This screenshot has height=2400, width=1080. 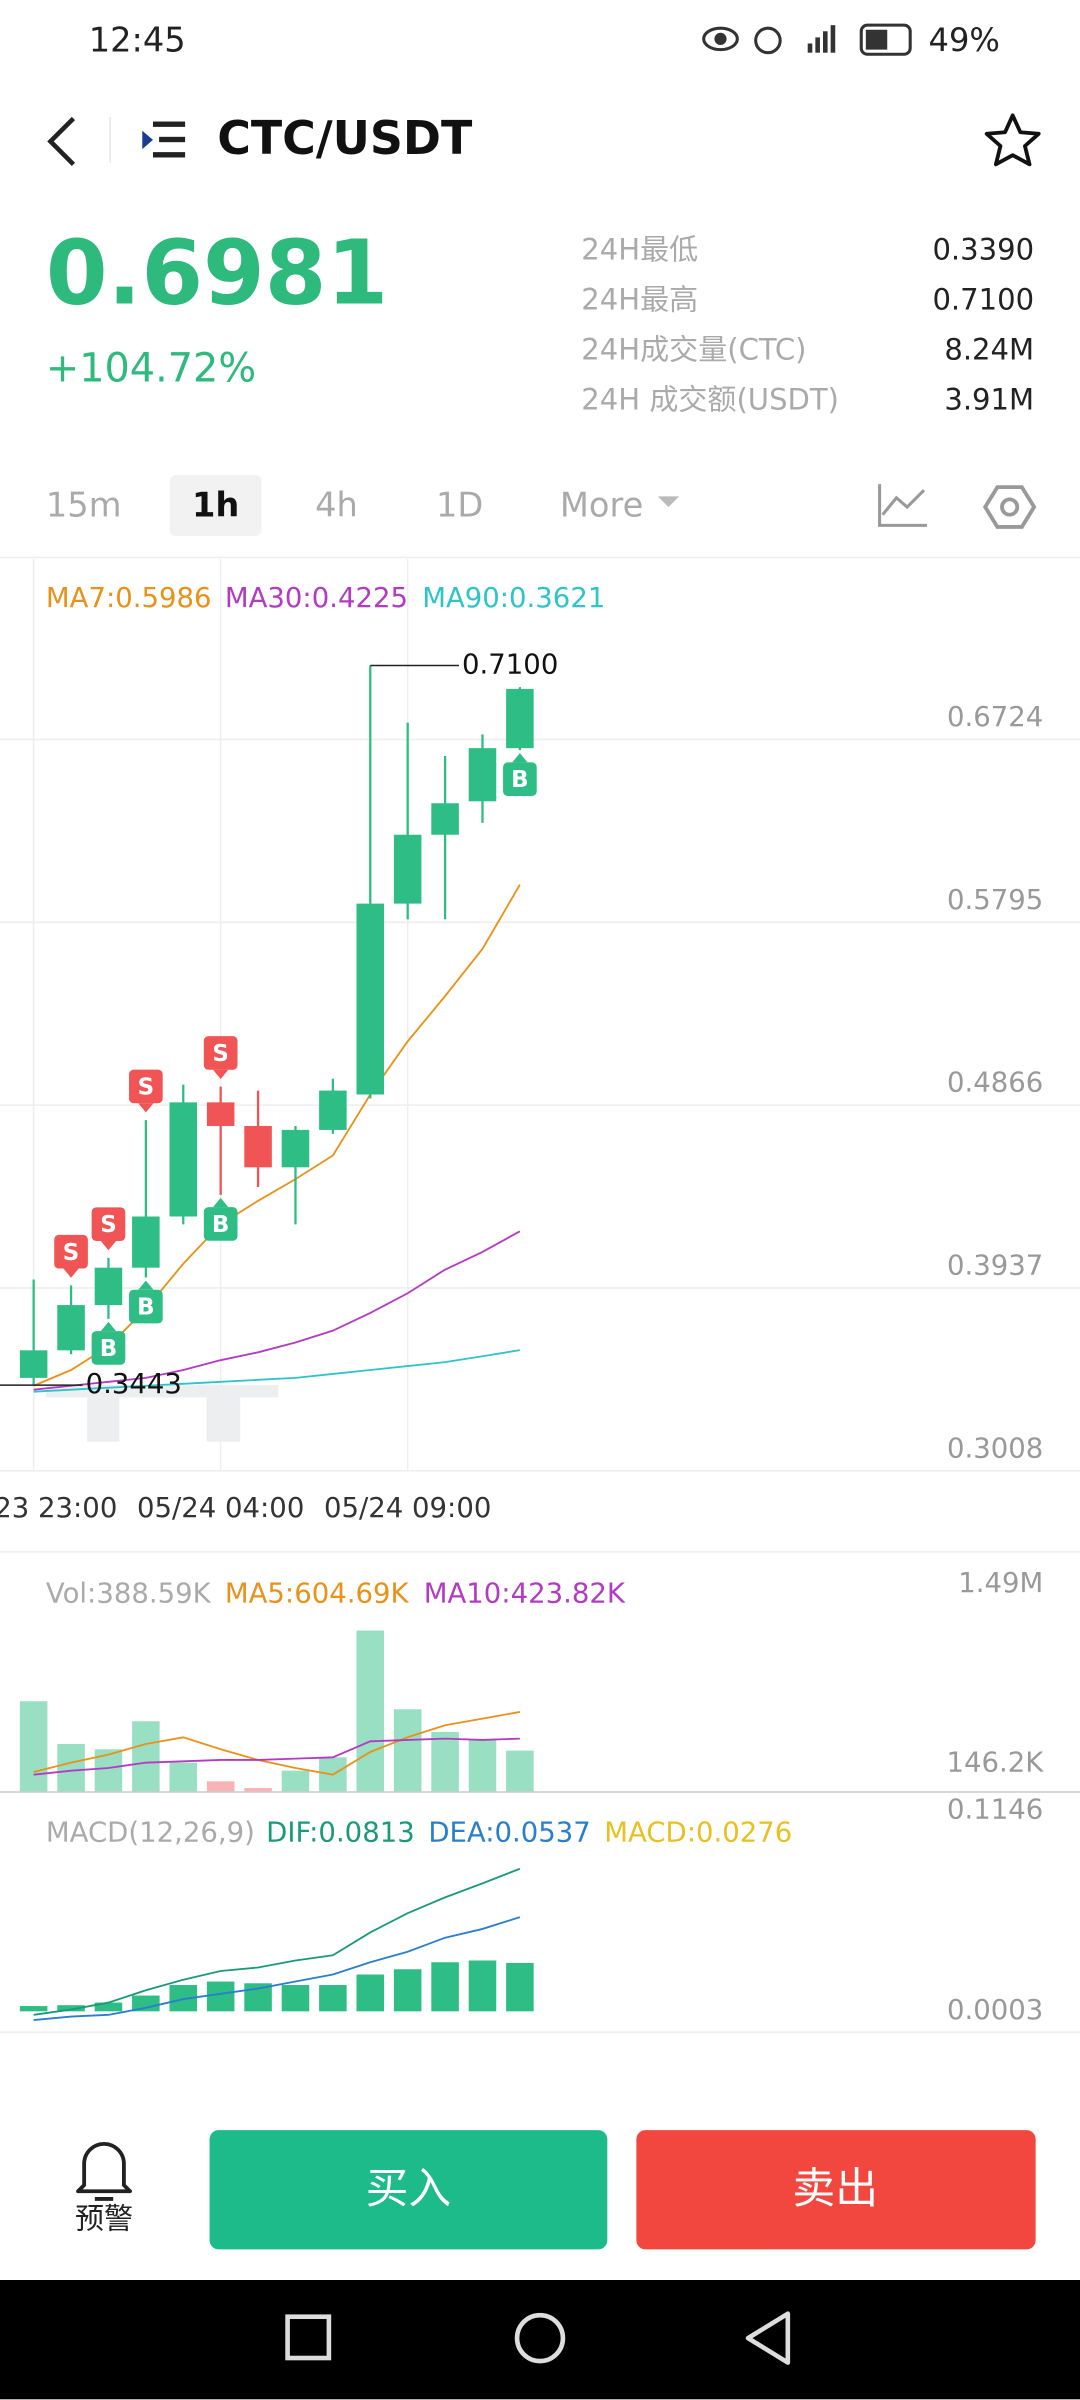 I want to click on y-tick-label: 0.5795, so click(x=995, y=900).